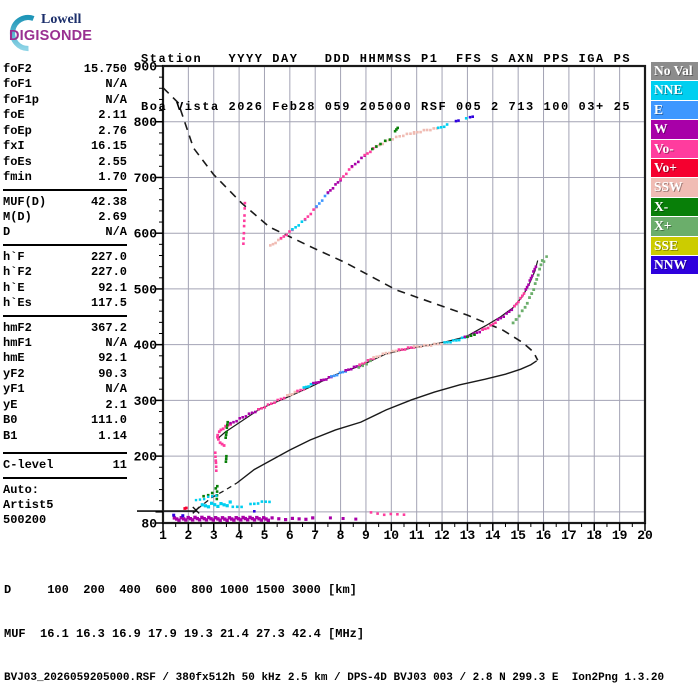 This screenshot has height=700, width=700. I want to click on x-tick-label: 17, so click(569, 535).